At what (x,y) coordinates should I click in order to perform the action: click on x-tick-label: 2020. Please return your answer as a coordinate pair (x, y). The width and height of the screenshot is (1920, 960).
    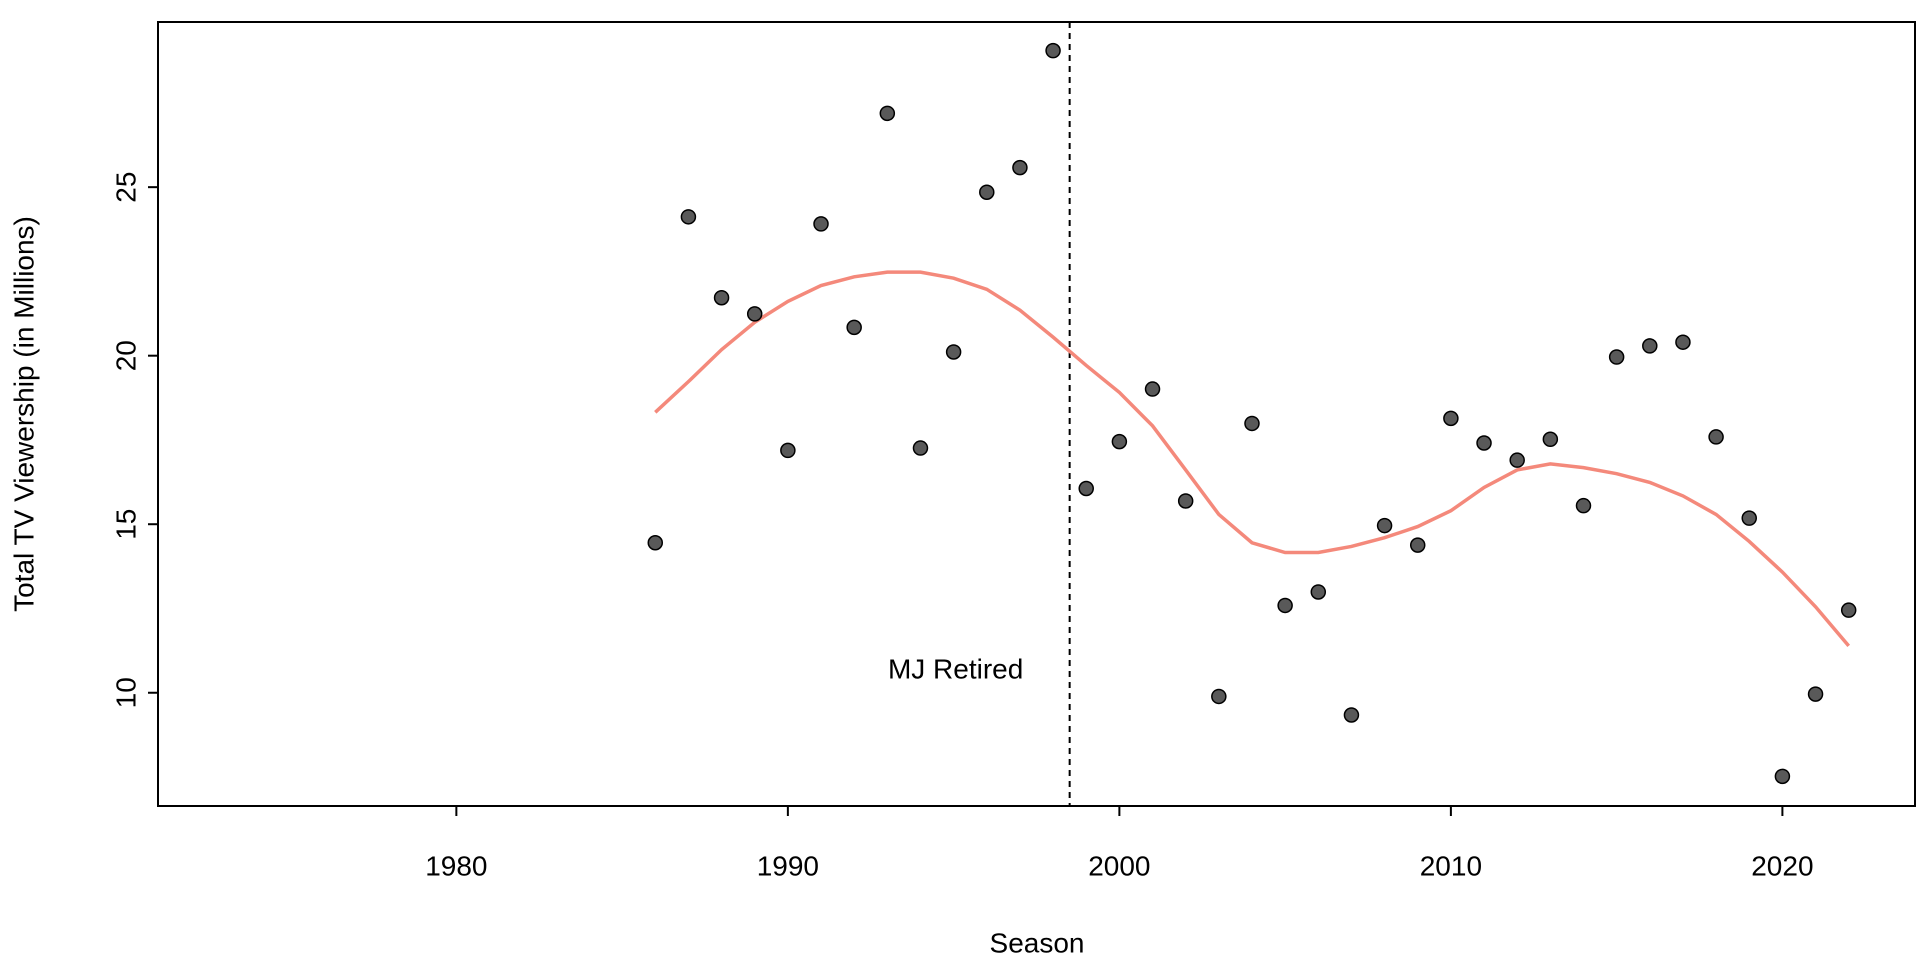
    Looking at the image, I should click on (1782, 865).